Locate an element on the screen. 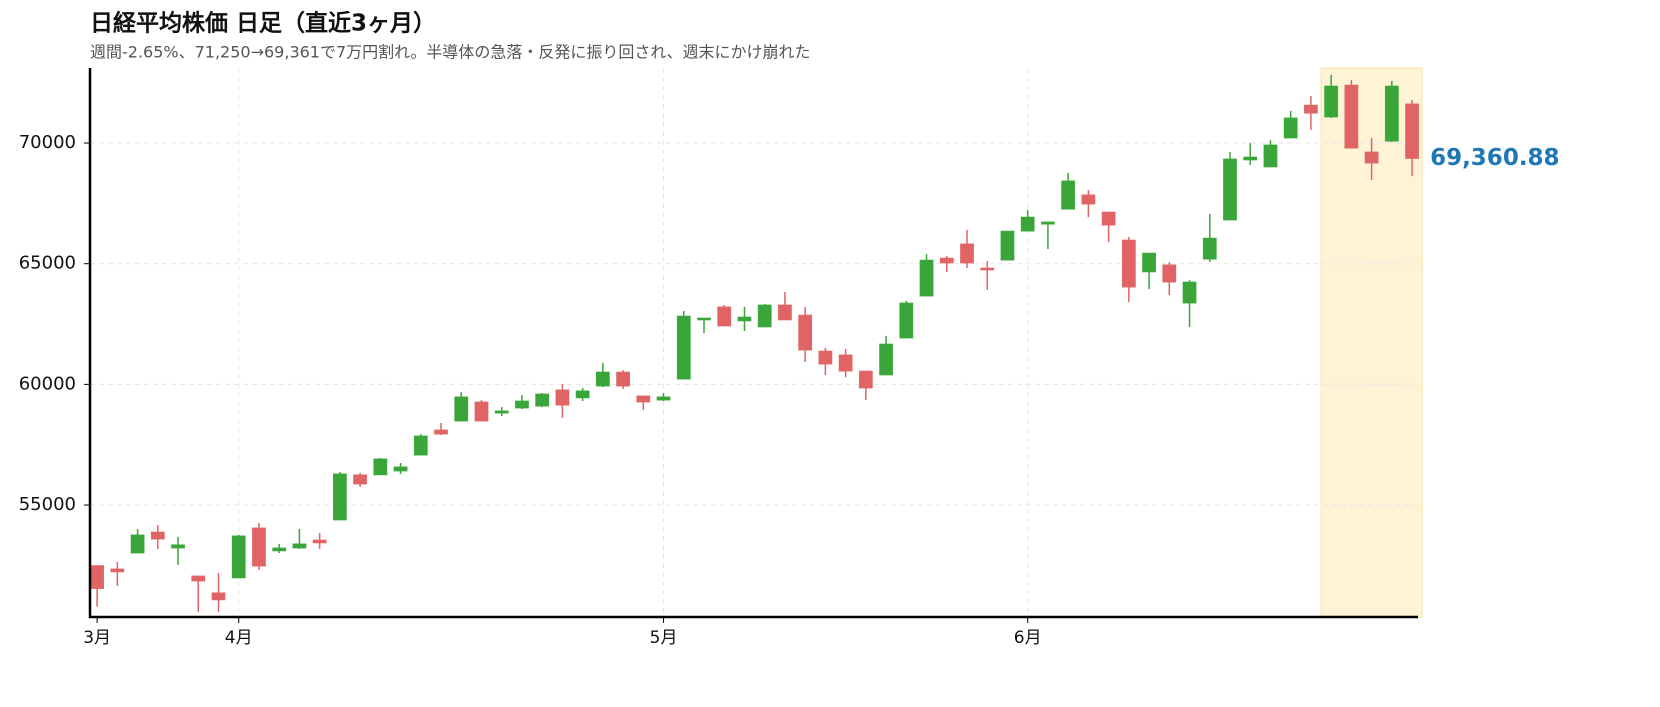 This screenshot has width=1660, height=707. x-tick-label: 6月 is located at coordinates (1028, 638).